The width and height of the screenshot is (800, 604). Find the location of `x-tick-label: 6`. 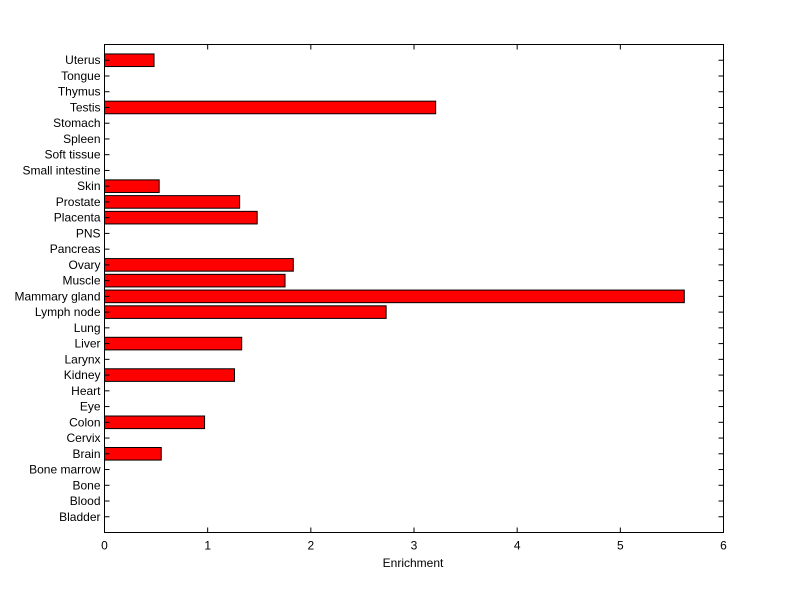

x-tick-label: 6 is located at coordinates (723, 546).